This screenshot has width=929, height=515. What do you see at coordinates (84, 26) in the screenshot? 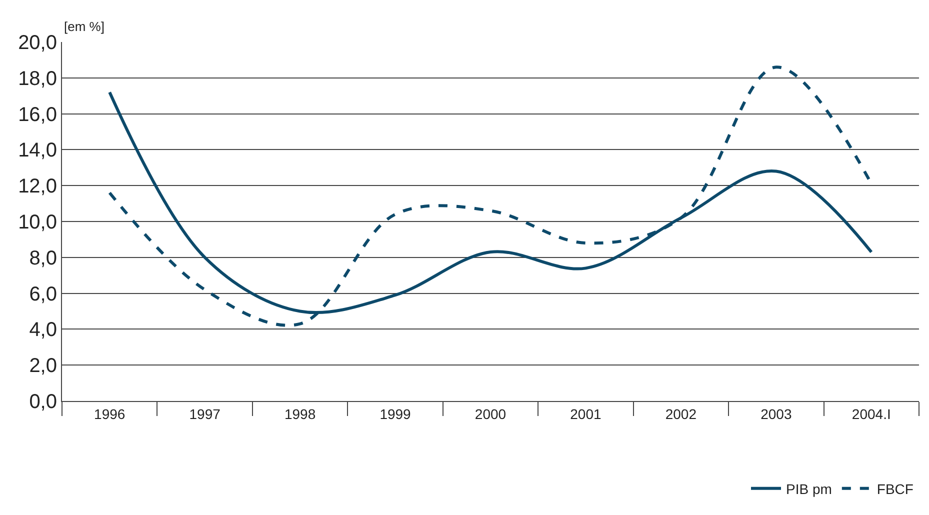
I see `y-axis-title: [em %]` at bounding box center [84, 26].